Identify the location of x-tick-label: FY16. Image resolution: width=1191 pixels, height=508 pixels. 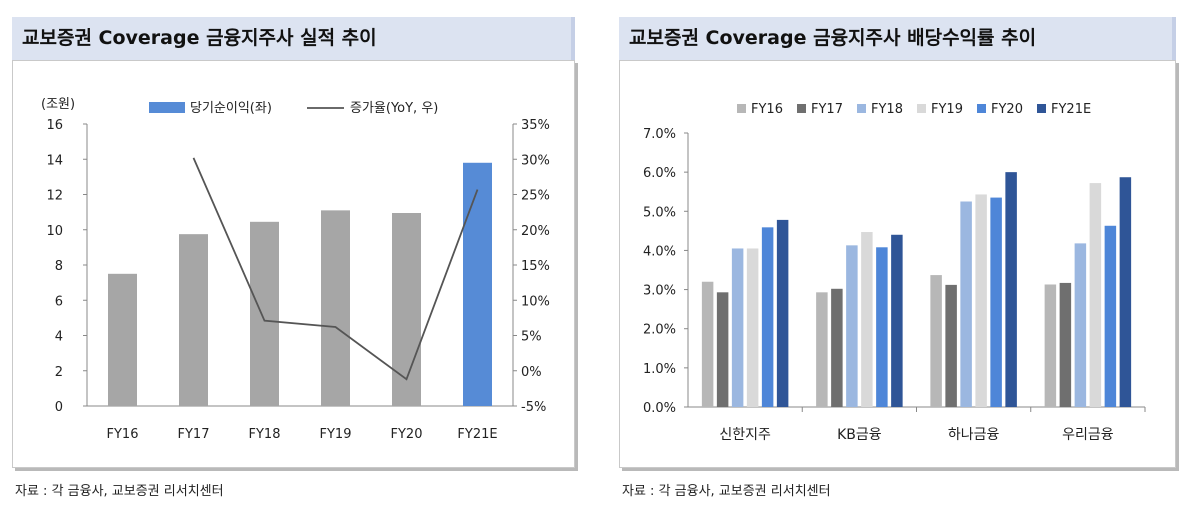
(123, 434).